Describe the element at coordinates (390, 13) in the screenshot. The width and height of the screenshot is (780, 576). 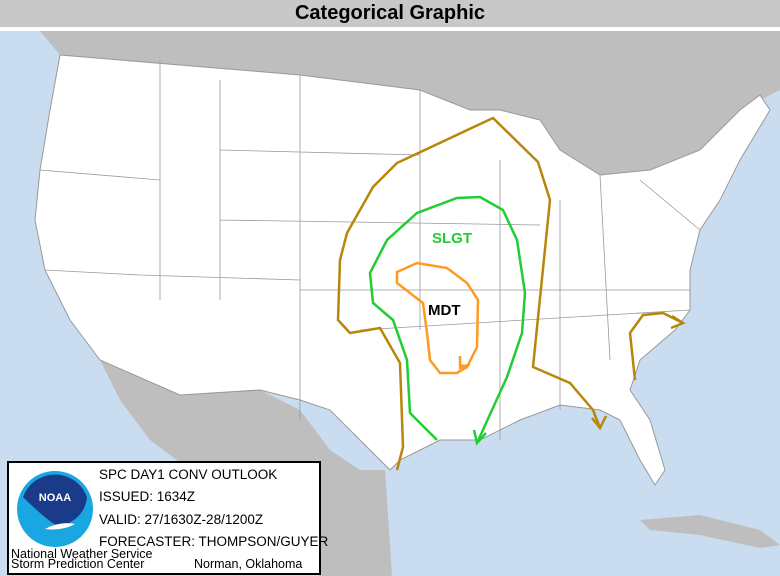
I see `page-title: Categorical Graphic` at that location.